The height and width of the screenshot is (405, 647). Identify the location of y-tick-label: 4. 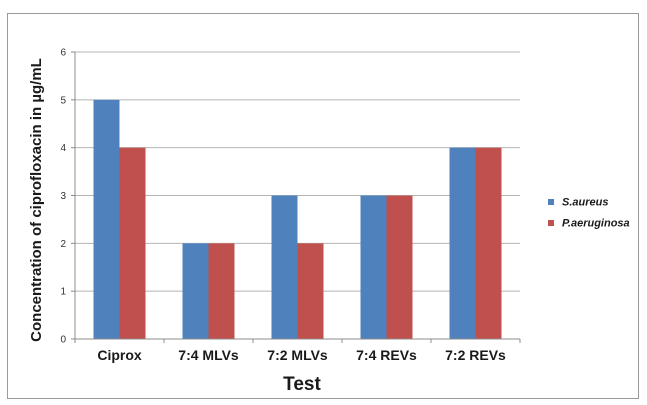
(63, 148).